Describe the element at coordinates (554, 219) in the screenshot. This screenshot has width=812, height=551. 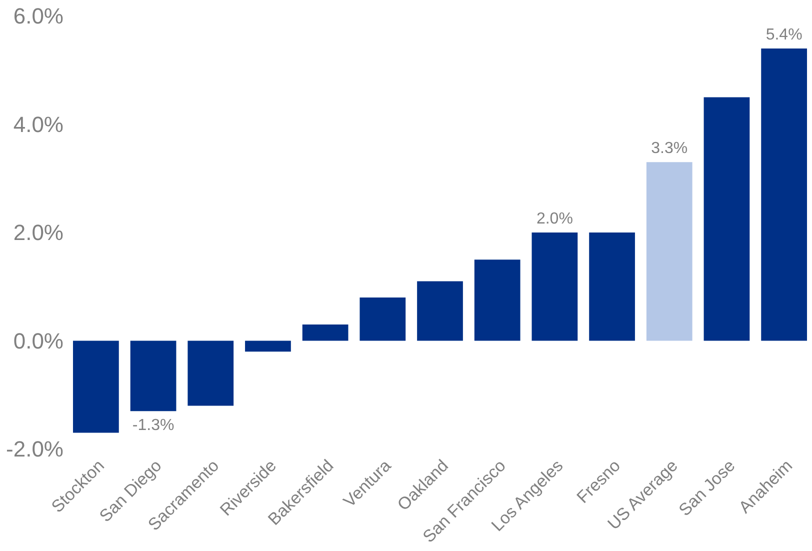
I see `data-label: 2.0%` at that location.